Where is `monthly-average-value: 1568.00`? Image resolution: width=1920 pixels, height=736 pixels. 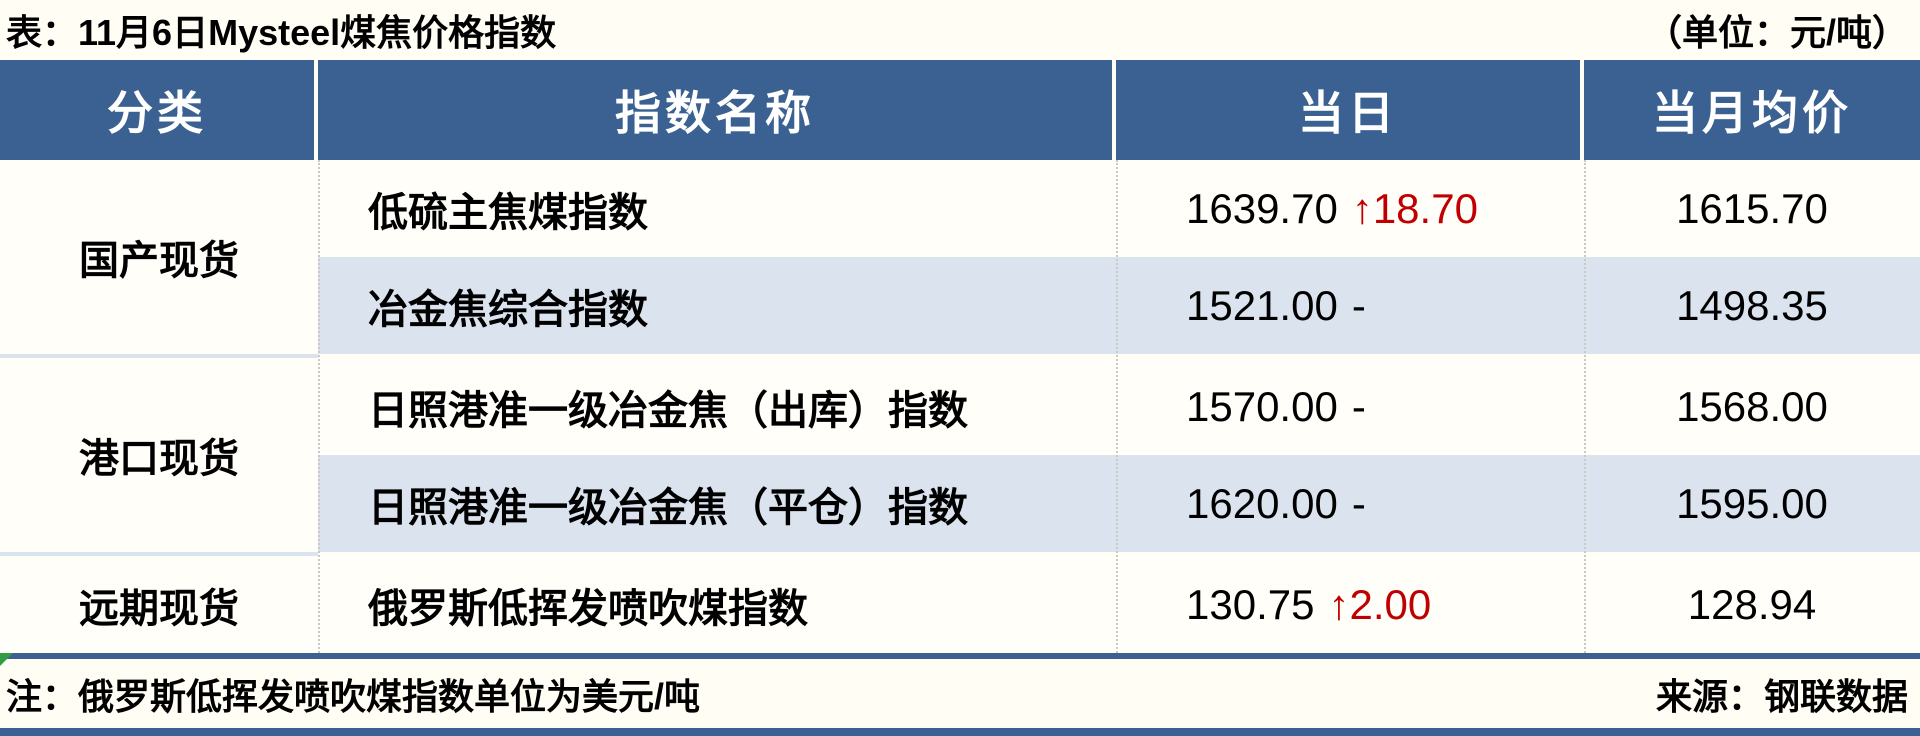
monthly-average-value: 1568.00 is located at coordinates (1752, 406).